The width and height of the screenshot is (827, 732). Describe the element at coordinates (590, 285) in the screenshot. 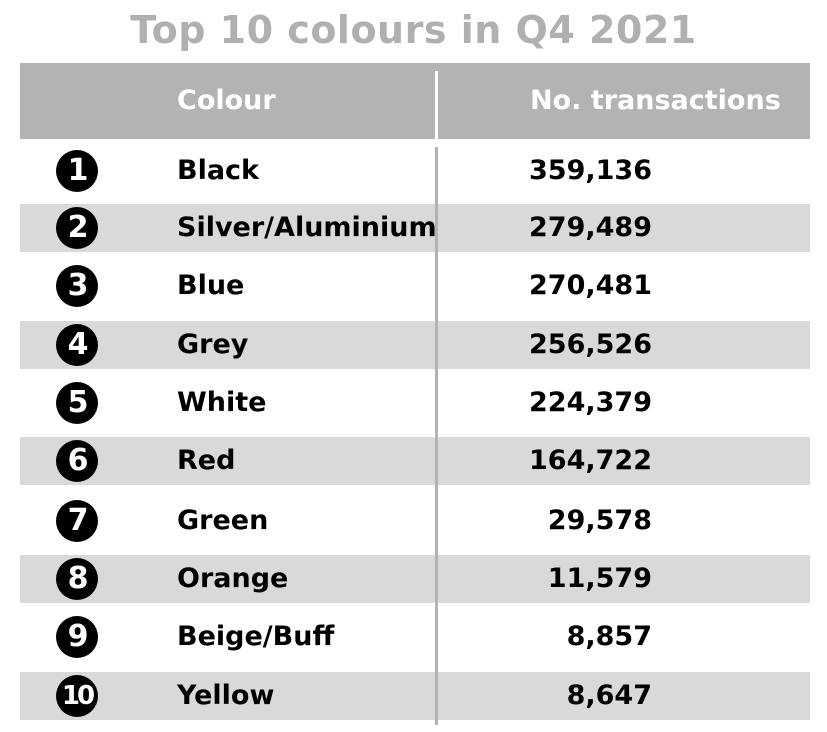

I see `transaction-count: 270,481` at that location.